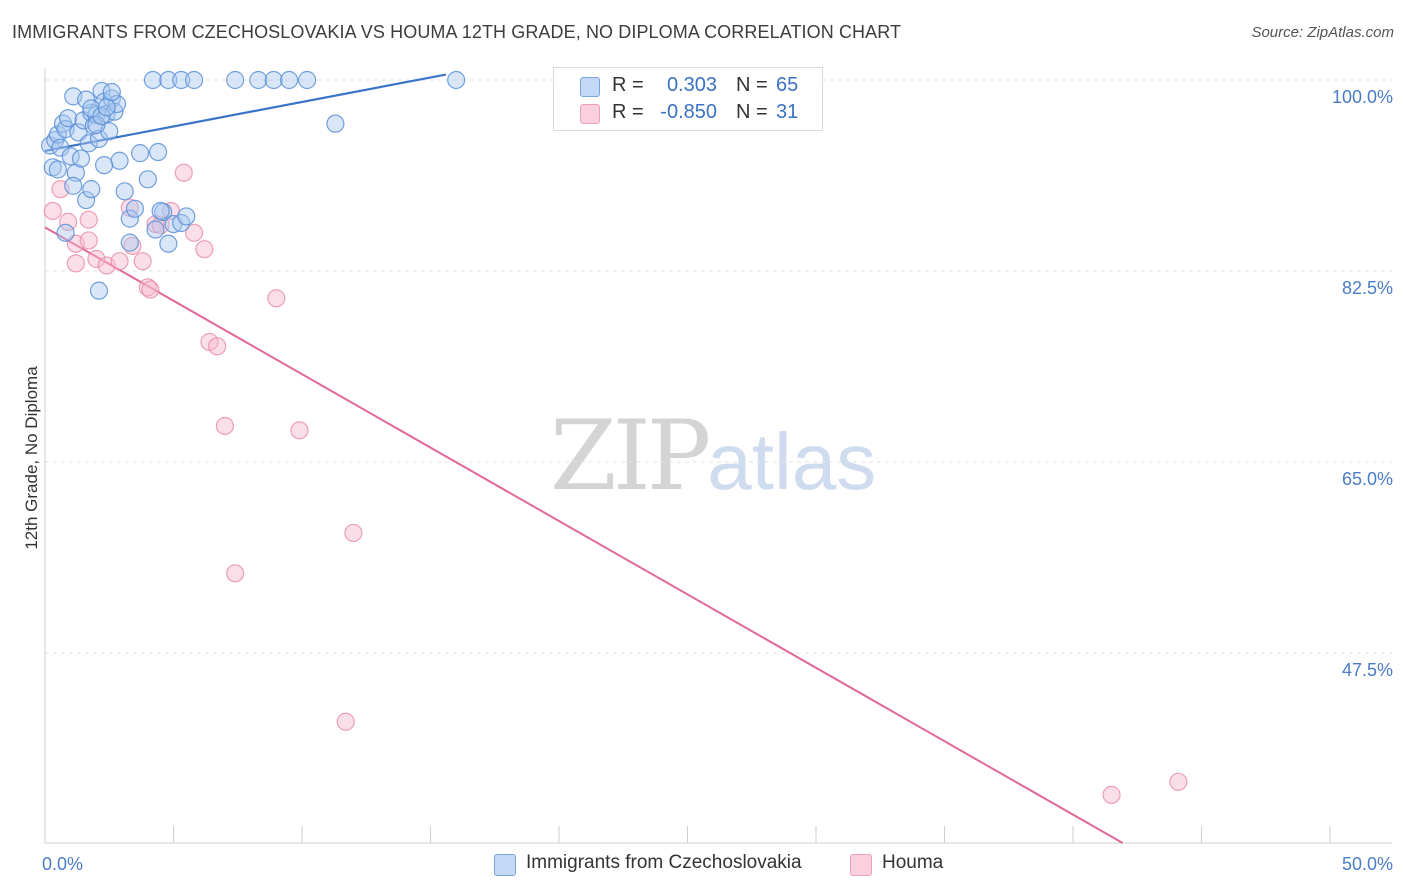 Image resolution: width=1406 pixels, height=892 pixels. What do you see at coordinates (861, 865) in the screenshot?
I see `series-swatch-pink` at bounding box center [861, 865].